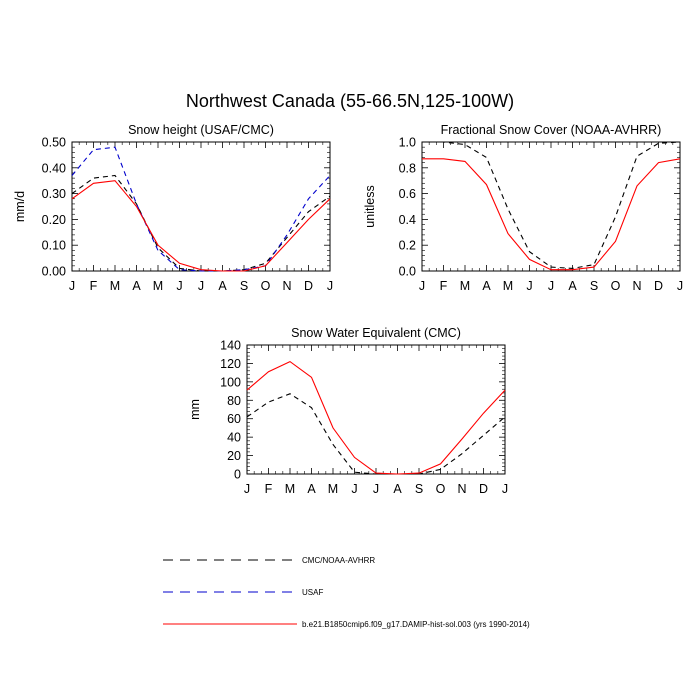  Describe the element at coordinates (195, 409) in the screenshot. I see `y-axis-label: mm` at that location.